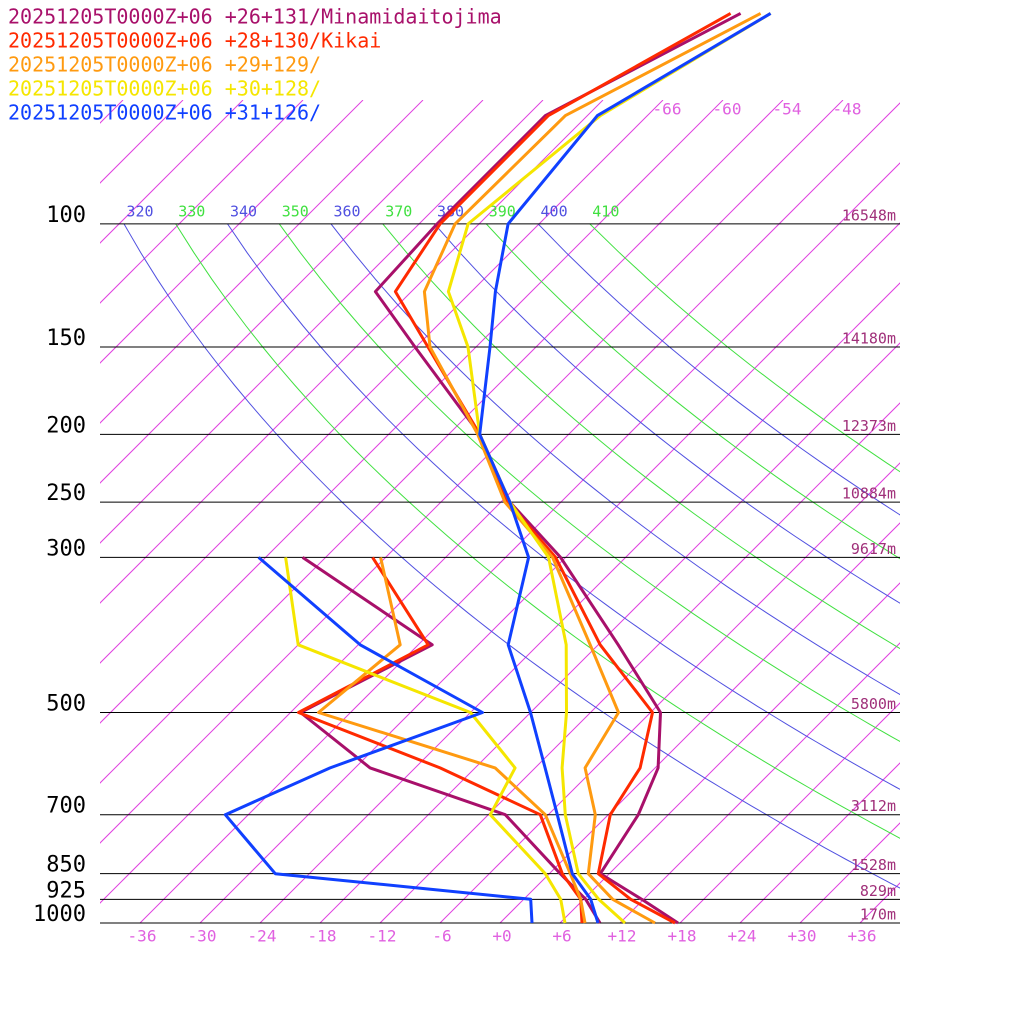 The height and width of the screenshot is (1024, 1024). What do you see at coordinates (194, 41) in the screenshot?
I see `legend-entry: 20251205T0000Z+06 +28+130/Kikai` at bounding box center [194, 41].